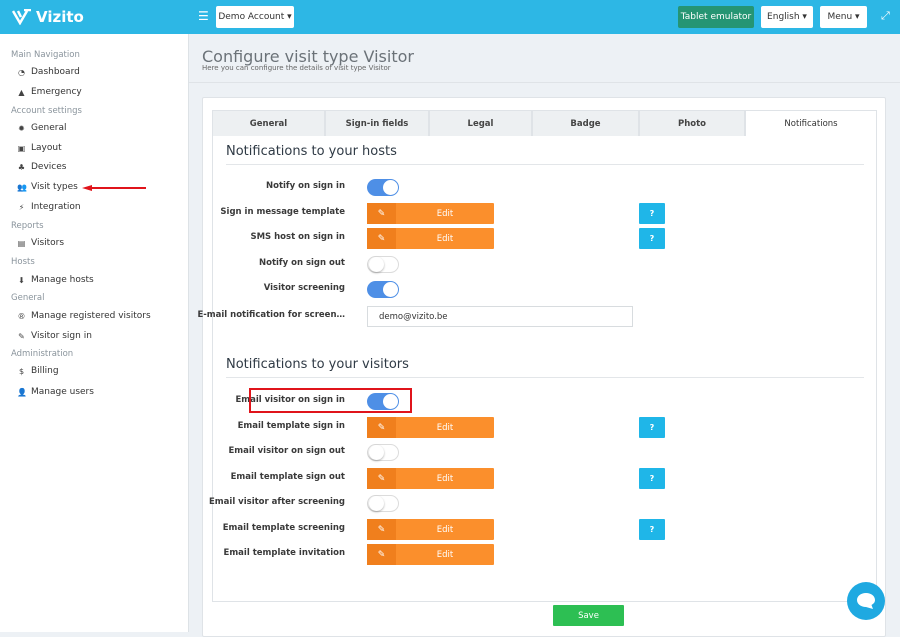 The width and height of the screenshot is (900, 637). I want to click on sidebar-item-visit-types: 👥 Visit types, so click(47, 187).